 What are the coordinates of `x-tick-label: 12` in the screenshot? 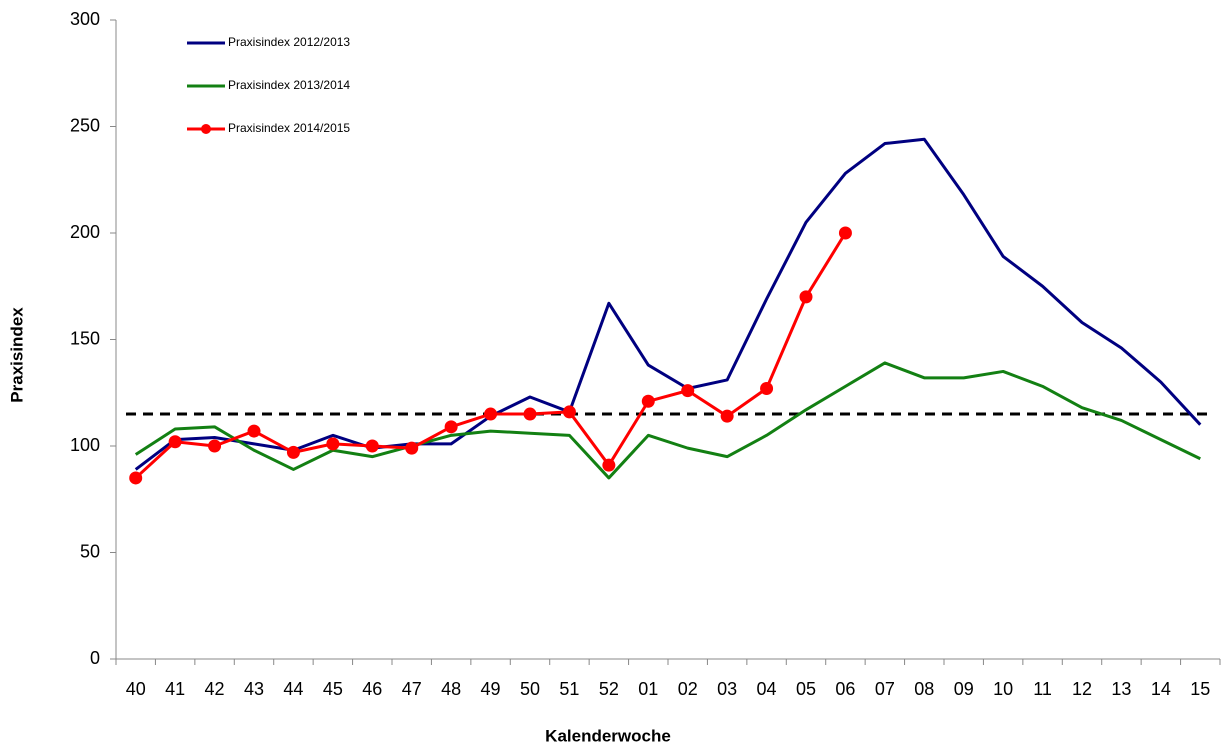 It's located at (1082, 689).